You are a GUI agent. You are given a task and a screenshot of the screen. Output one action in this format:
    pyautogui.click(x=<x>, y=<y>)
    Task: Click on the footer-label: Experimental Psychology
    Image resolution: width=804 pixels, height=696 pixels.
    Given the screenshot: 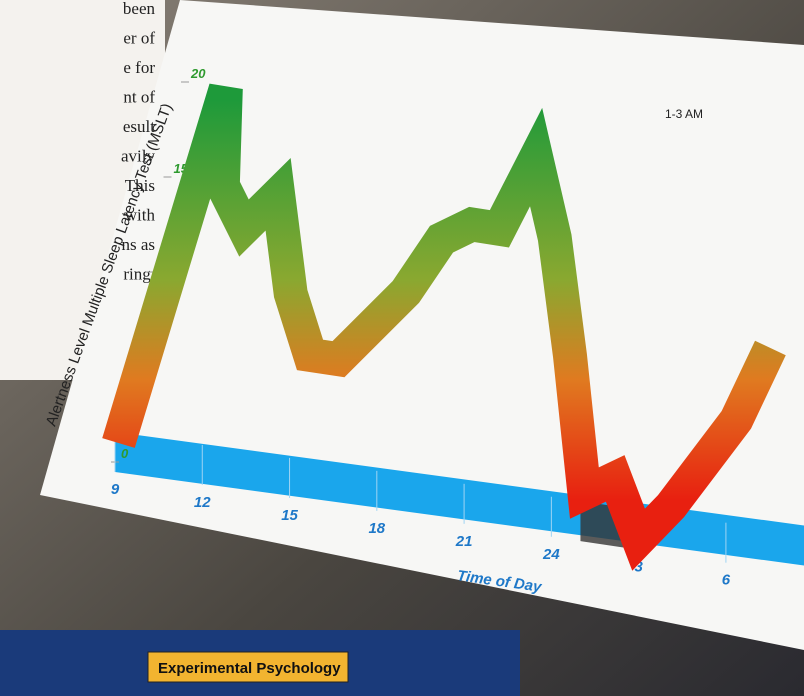 What is the action you would take?
    pyautogui.click(x=249, y=668)
    